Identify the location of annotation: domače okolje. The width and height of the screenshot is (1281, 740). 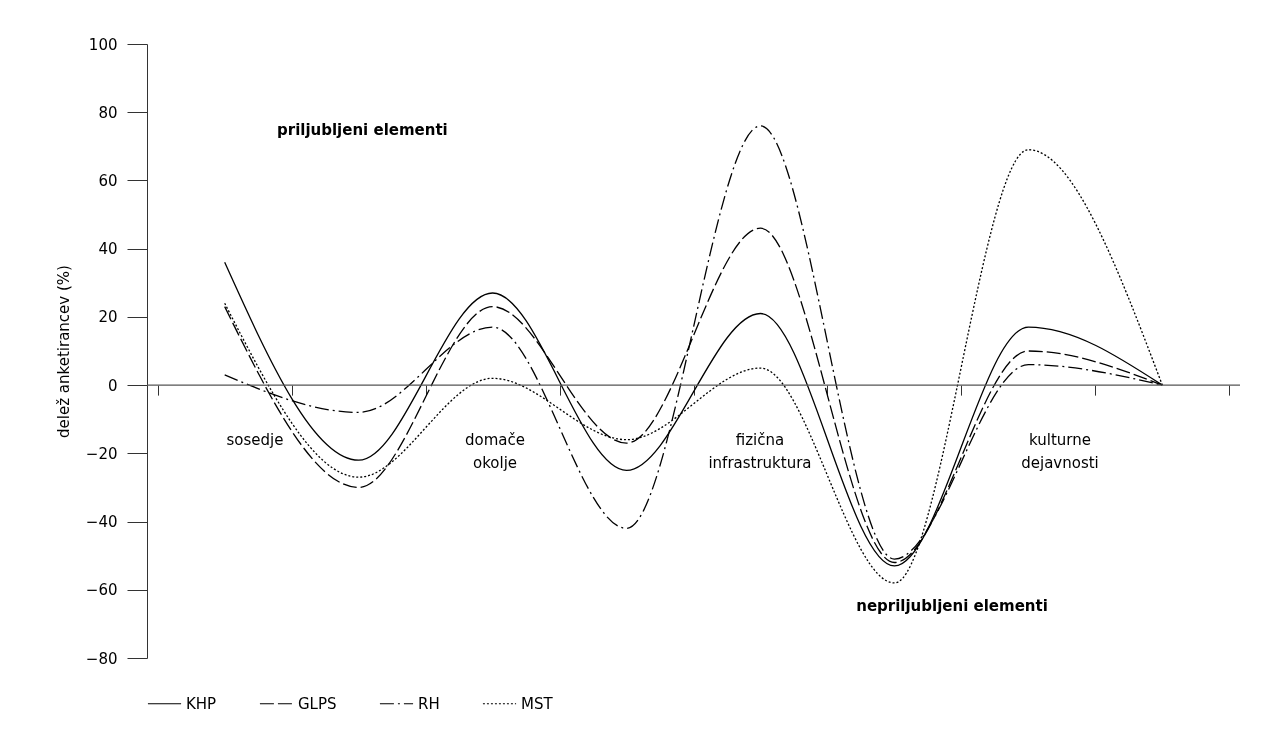
(495, 451).